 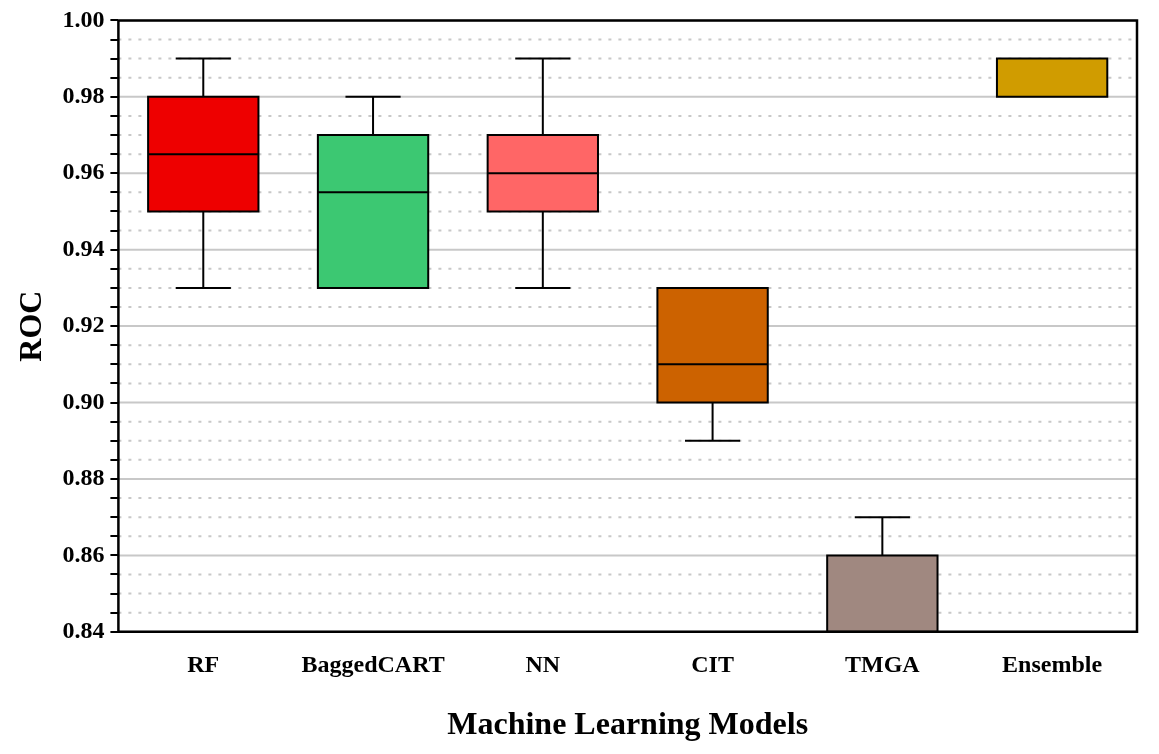 What do you see at coordinates (373, 664) in the screenshot?
I see `x-tick-label: BaggedCART` at bounding box center [373, 664].